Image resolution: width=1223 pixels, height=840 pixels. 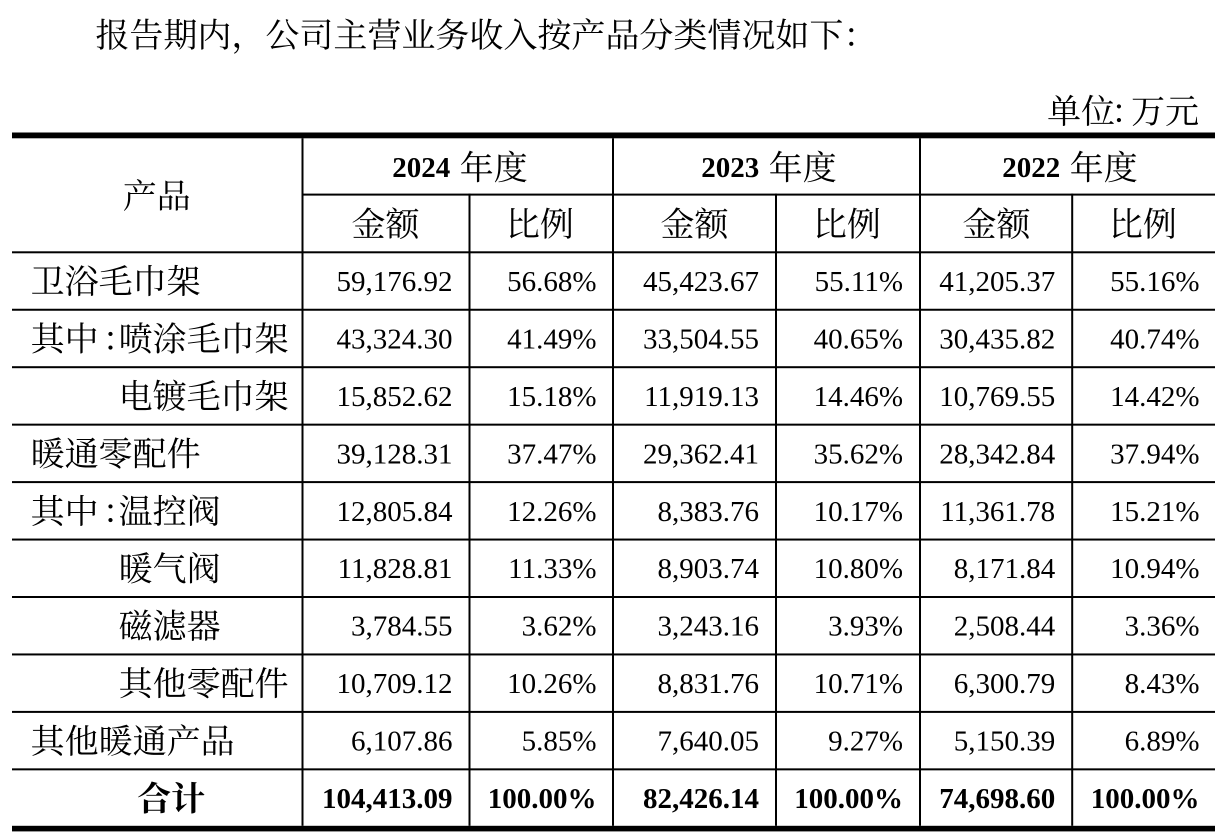 What do you see at coordinates (387, 799) in the screenshot?
I see `svg-text: 104,413.09` at bounding box center [387, 799].